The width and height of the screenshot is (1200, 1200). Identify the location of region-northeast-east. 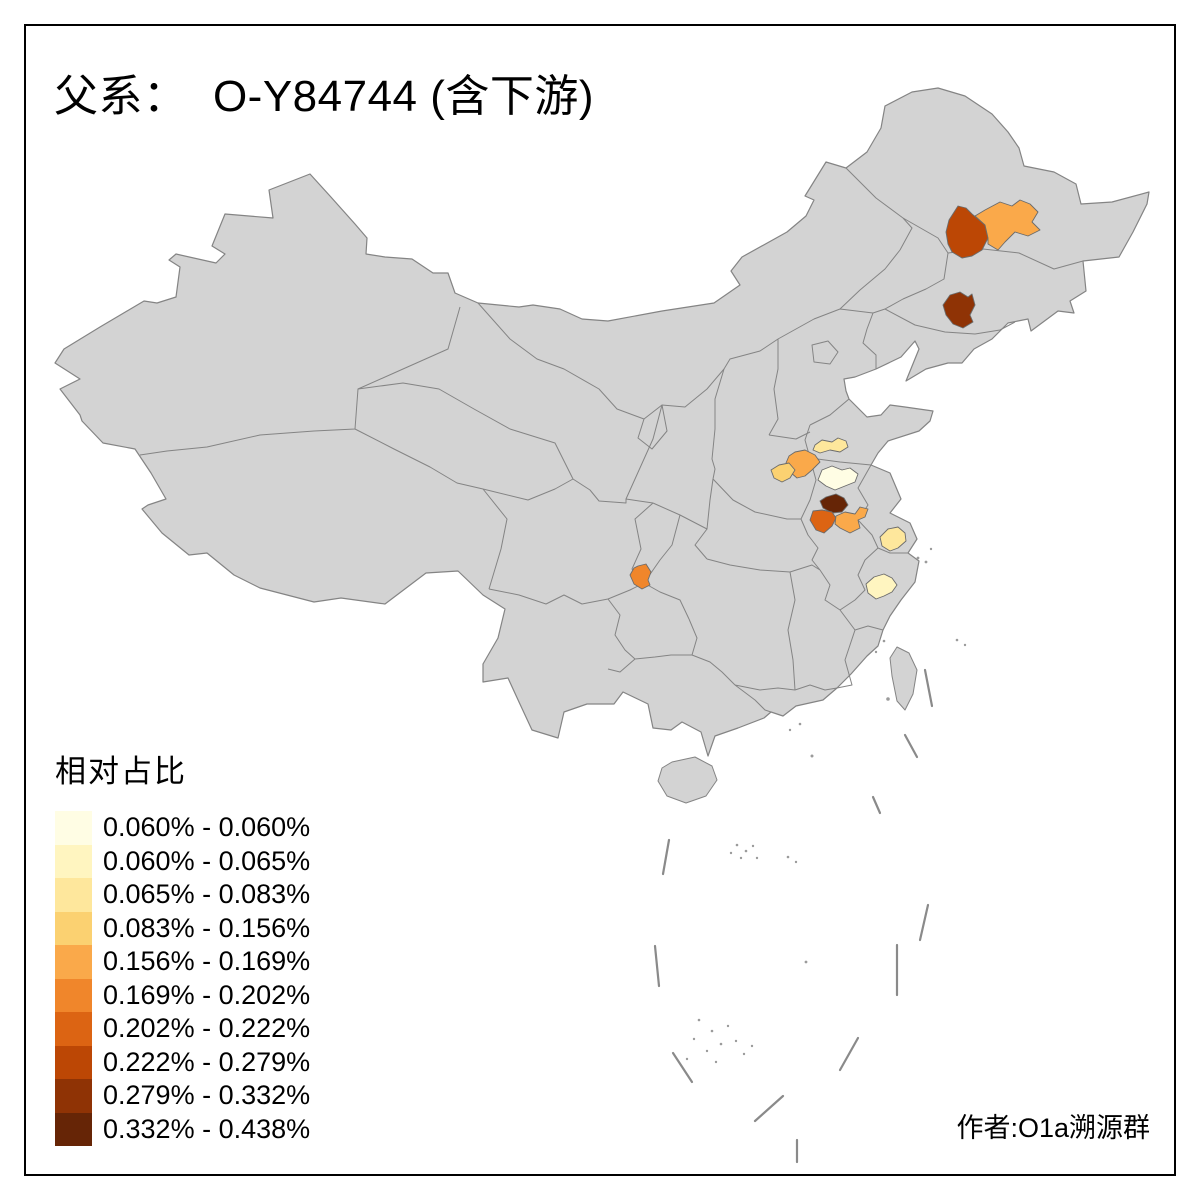
(1007, 225).